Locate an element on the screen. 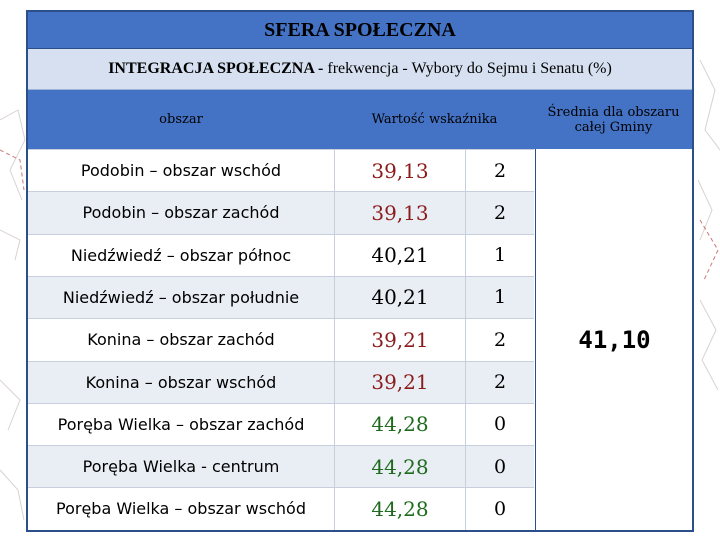 Image resolution: width=720 pixels, height=540 pixels. table-row: Niedźwiedź – obszar południe 40,21 1 is located at coordinates (360, 297).